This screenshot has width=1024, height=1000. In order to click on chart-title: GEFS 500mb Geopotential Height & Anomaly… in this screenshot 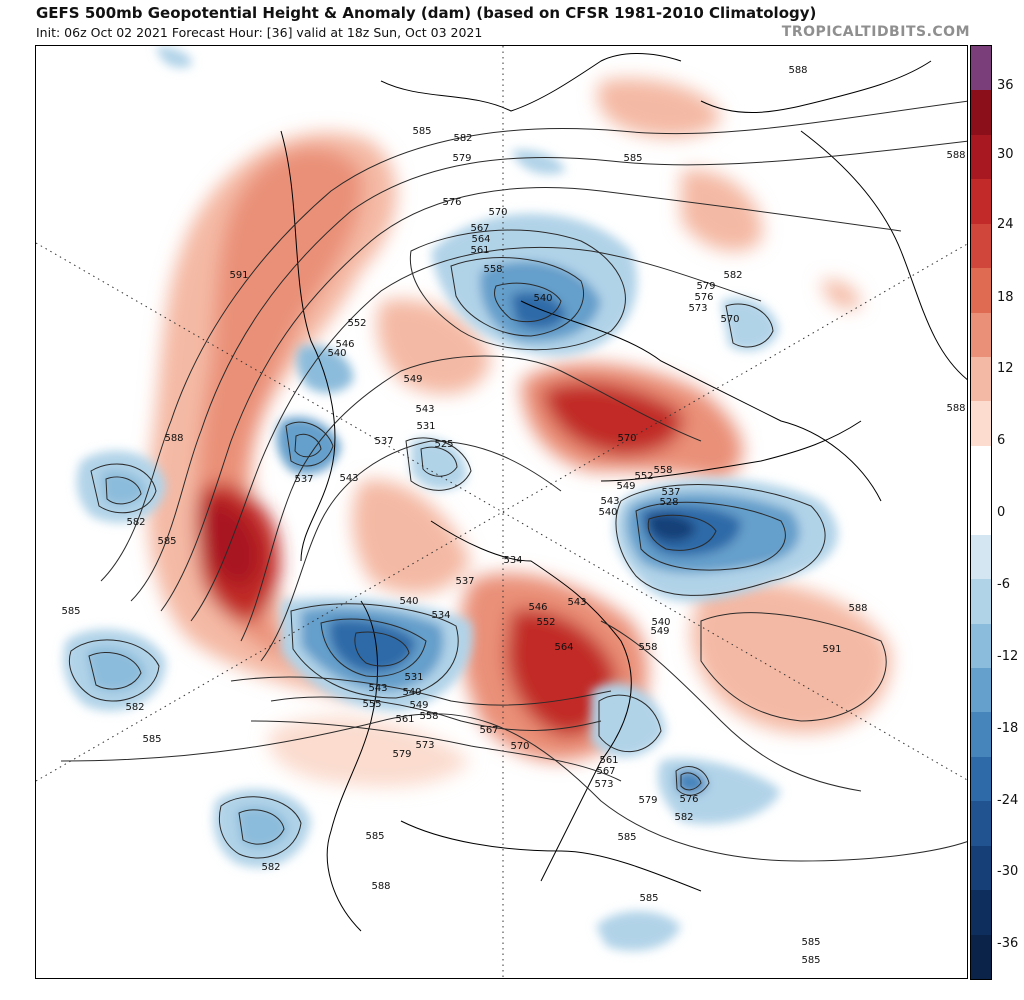, I will do `click(426, 13)`.